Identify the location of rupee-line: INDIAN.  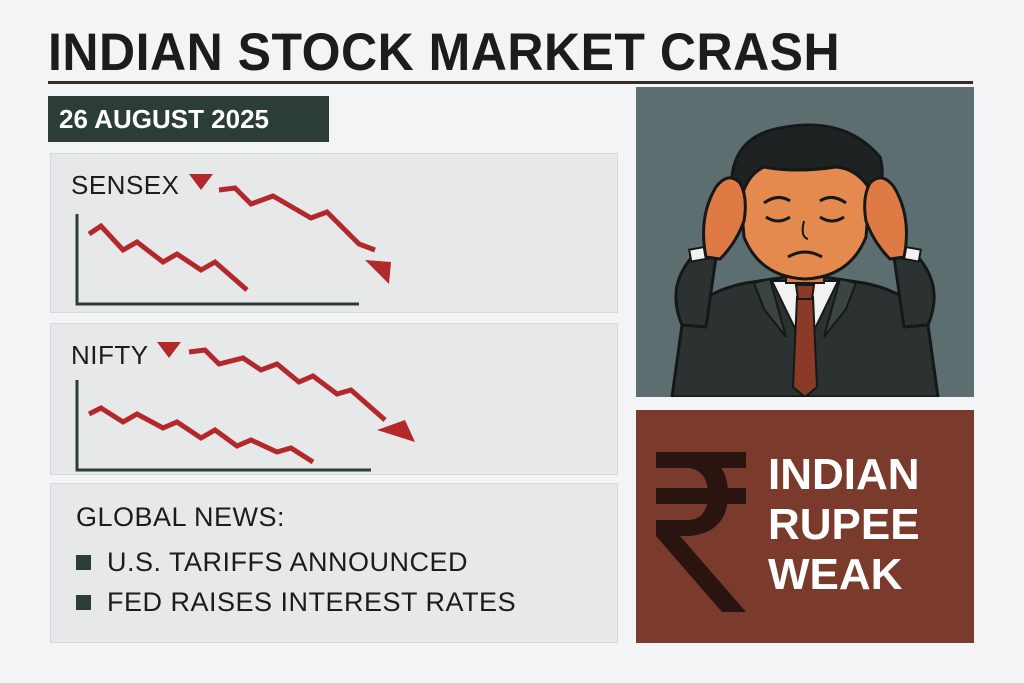
(844, 474).